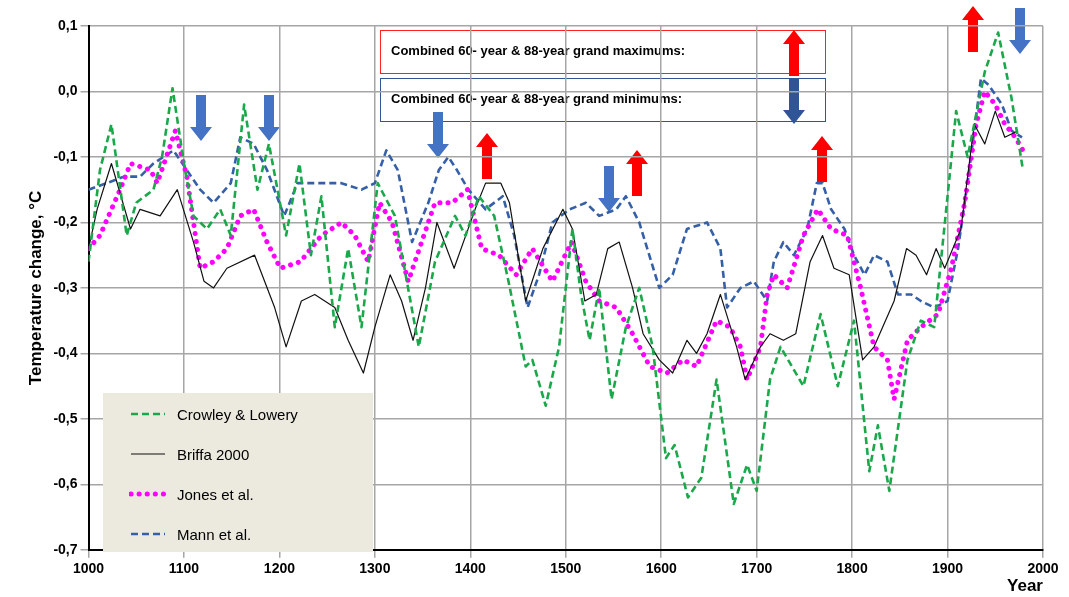  What do you see at coordinates (237, 414) in the screenshot?
I see `legend-label: Crowley & Lowery` at bounding box center [237, 414].